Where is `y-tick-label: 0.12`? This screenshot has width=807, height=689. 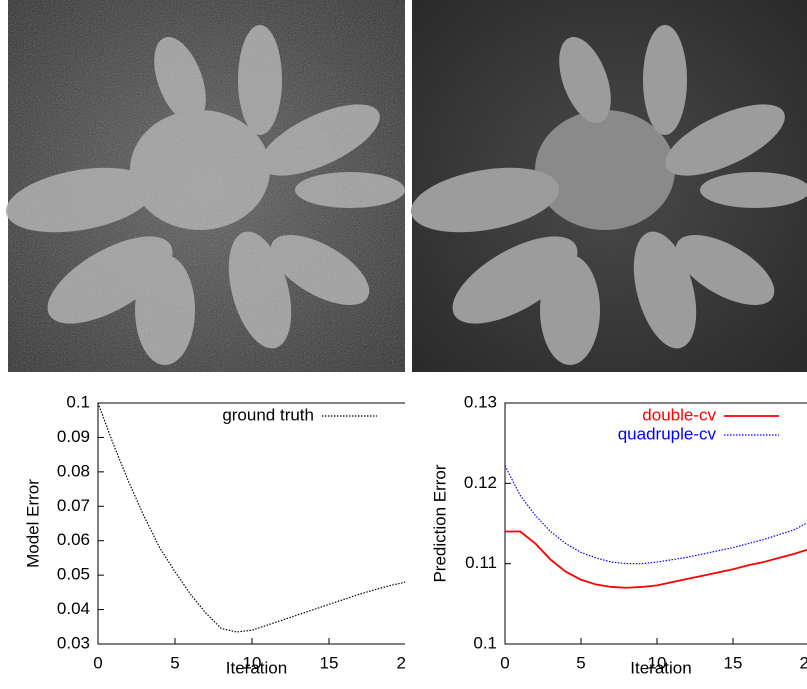
y-tick-label: 0.12 is located at coordinates (480, 482).